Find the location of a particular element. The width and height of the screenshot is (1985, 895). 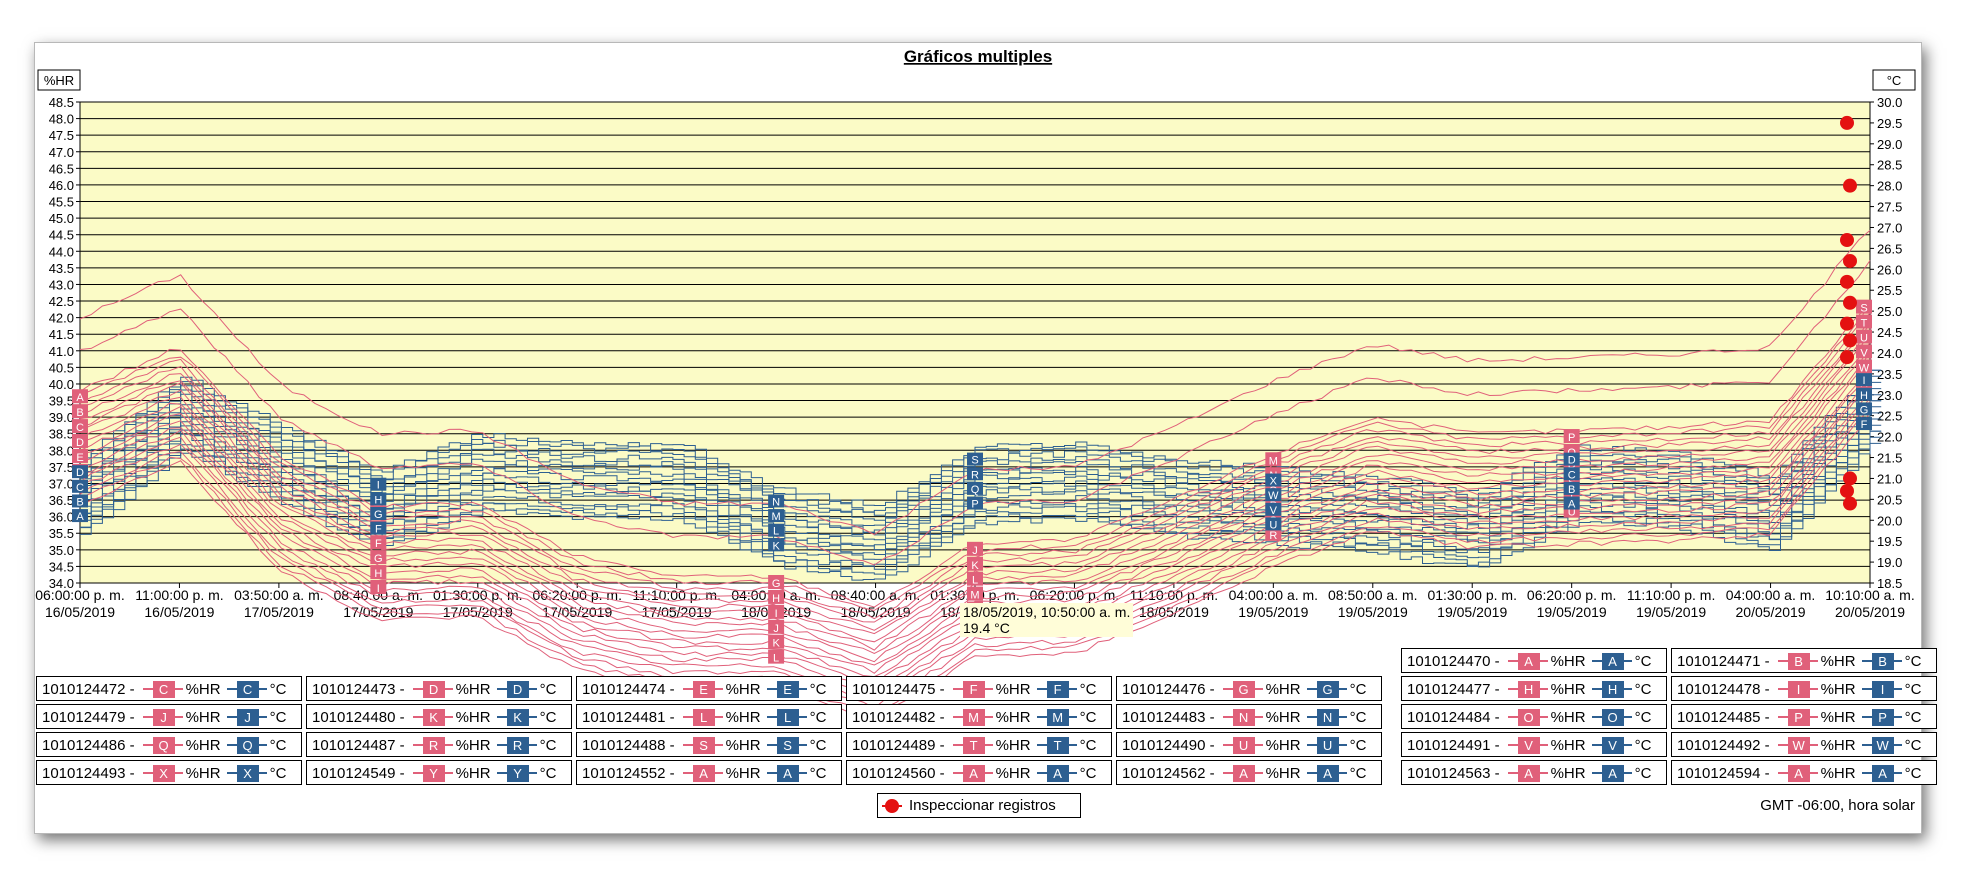

legend-entry: 1010124488 - S %HR S °C is located at coordinates (709, 744).